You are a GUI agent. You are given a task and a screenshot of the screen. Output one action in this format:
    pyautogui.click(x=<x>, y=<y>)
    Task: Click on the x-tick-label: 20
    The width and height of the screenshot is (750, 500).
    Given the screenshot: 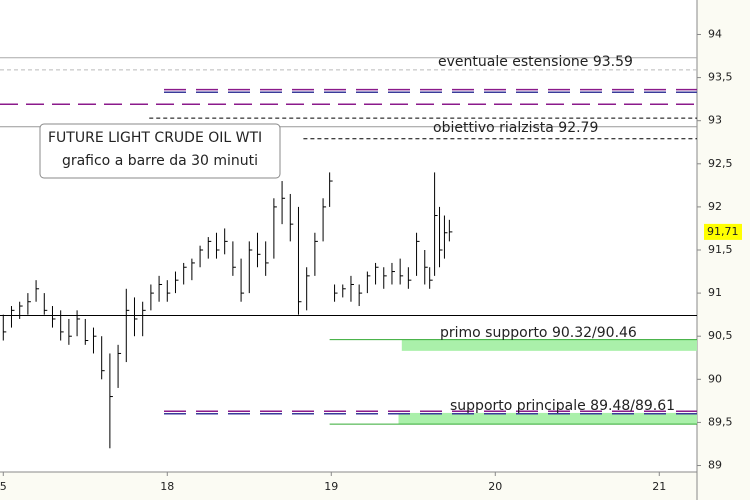 What is the action you would take?
    pyautogui.click(x=495, y=486)
    